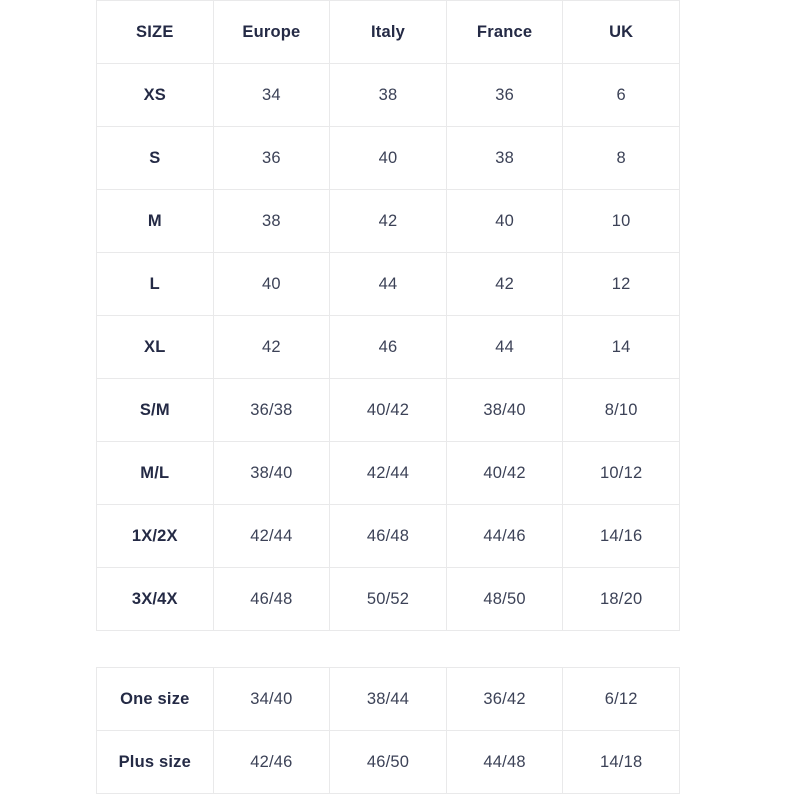 This screenshot has width=800, height=800. What do you see at coordinates (504, 699) in the screenshot?
I see `cell-france: 36/42` at bounding box center [504, 699].